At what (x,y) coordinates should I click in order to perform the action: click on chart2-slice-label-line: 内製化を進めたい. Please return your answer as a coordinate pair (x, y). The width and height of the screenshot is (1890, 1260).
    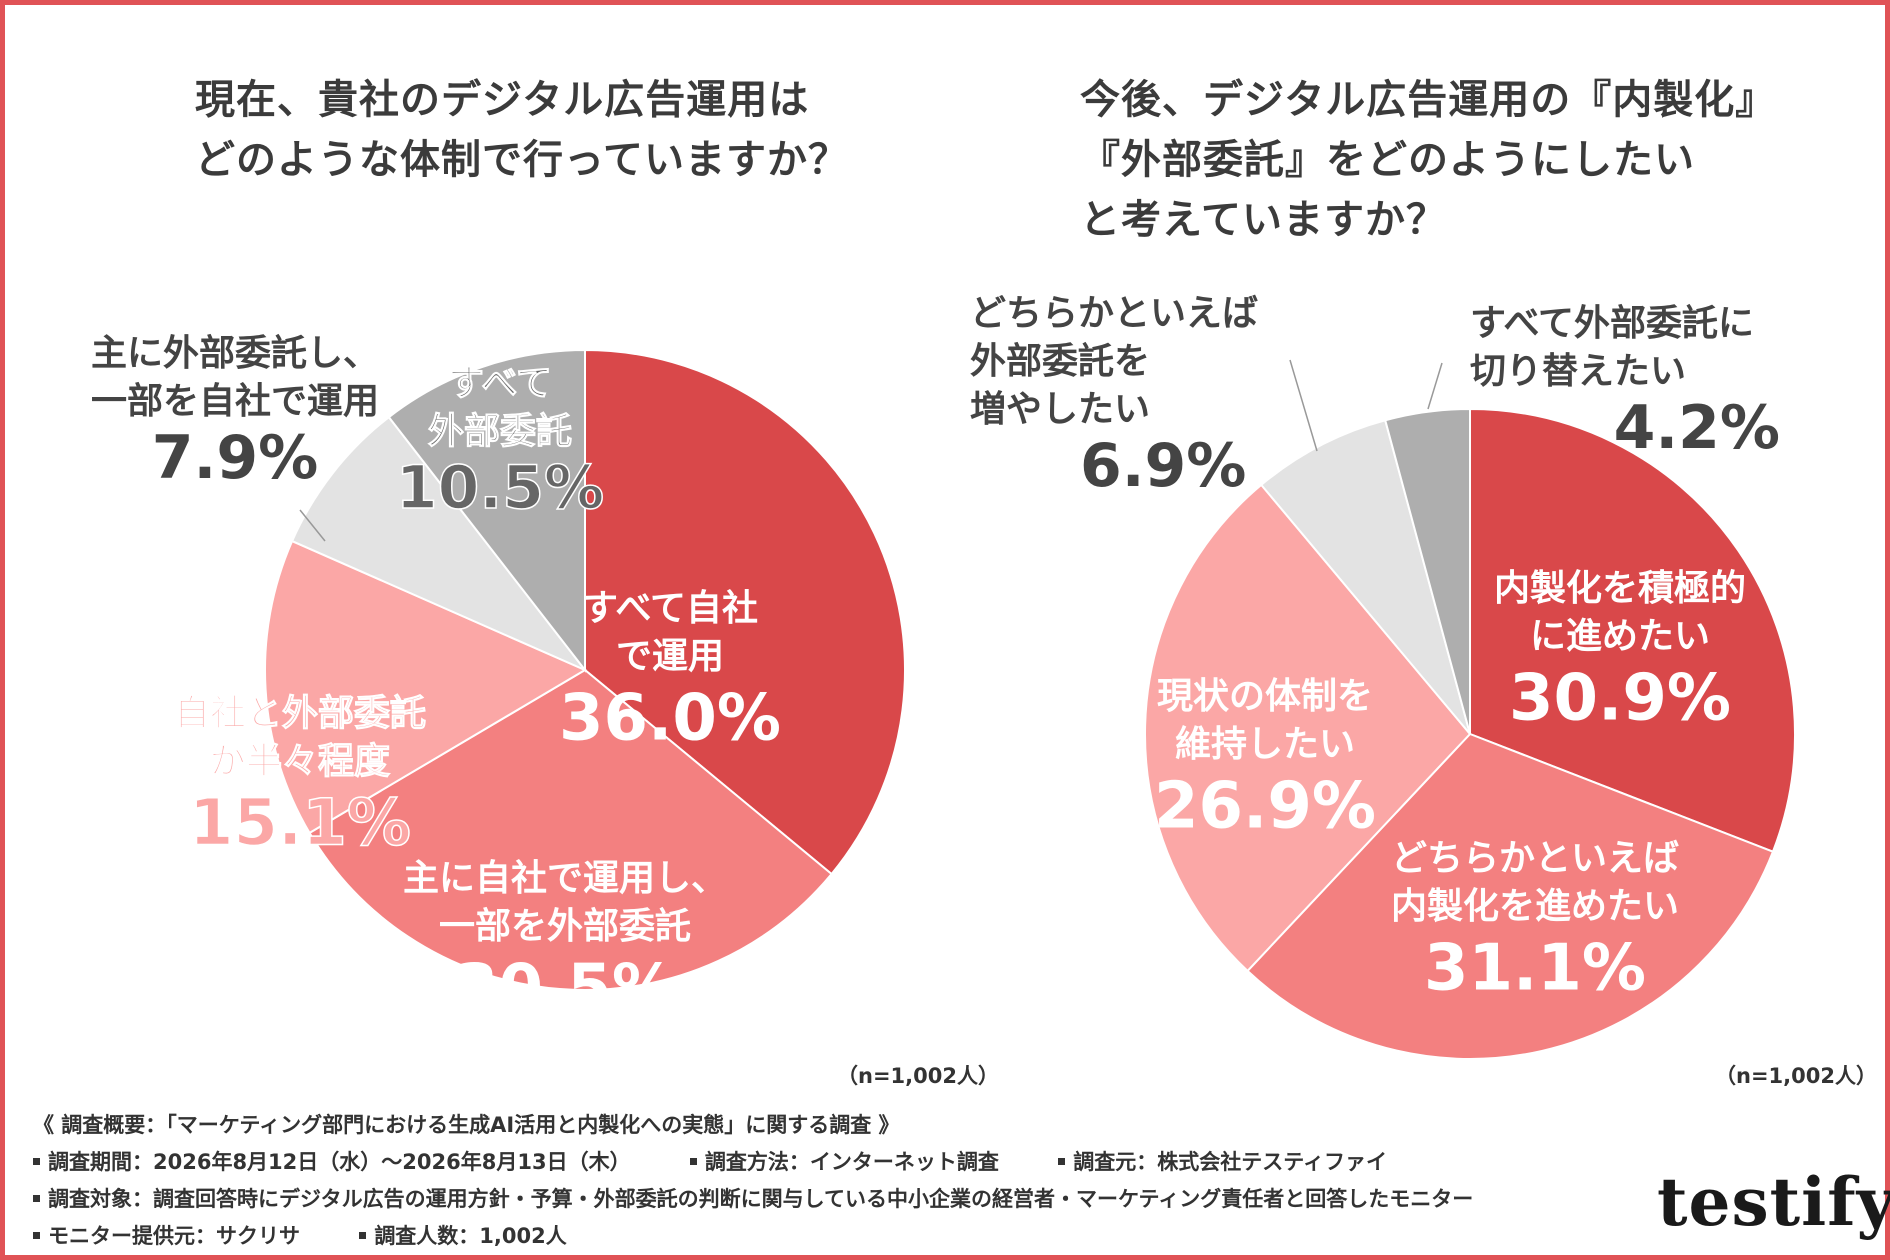
    Looking at the image, I should click on (1535, 906).